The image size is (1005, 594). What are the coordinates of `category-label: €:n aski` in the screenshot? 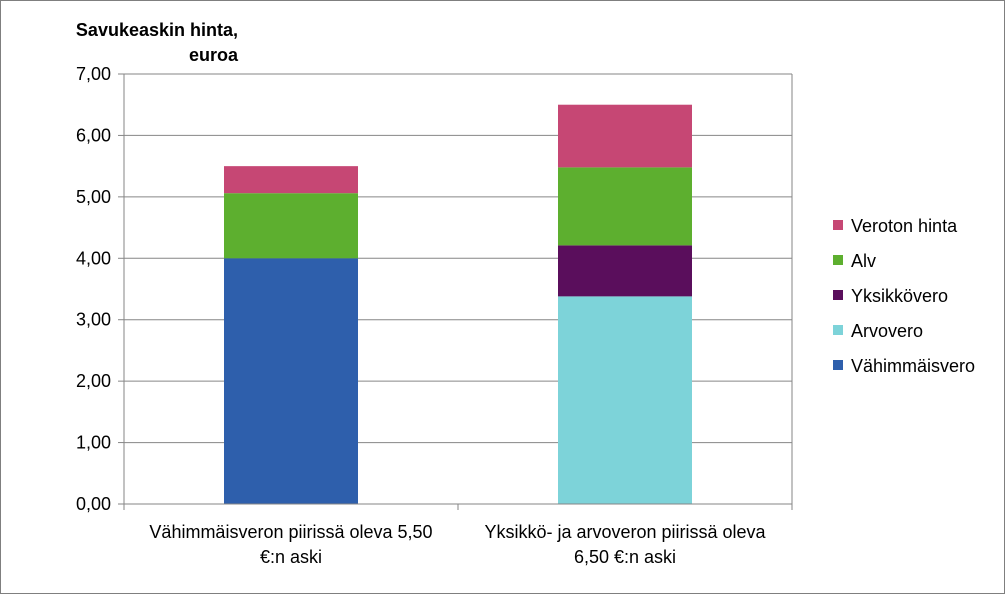 It's located at (291, 557).